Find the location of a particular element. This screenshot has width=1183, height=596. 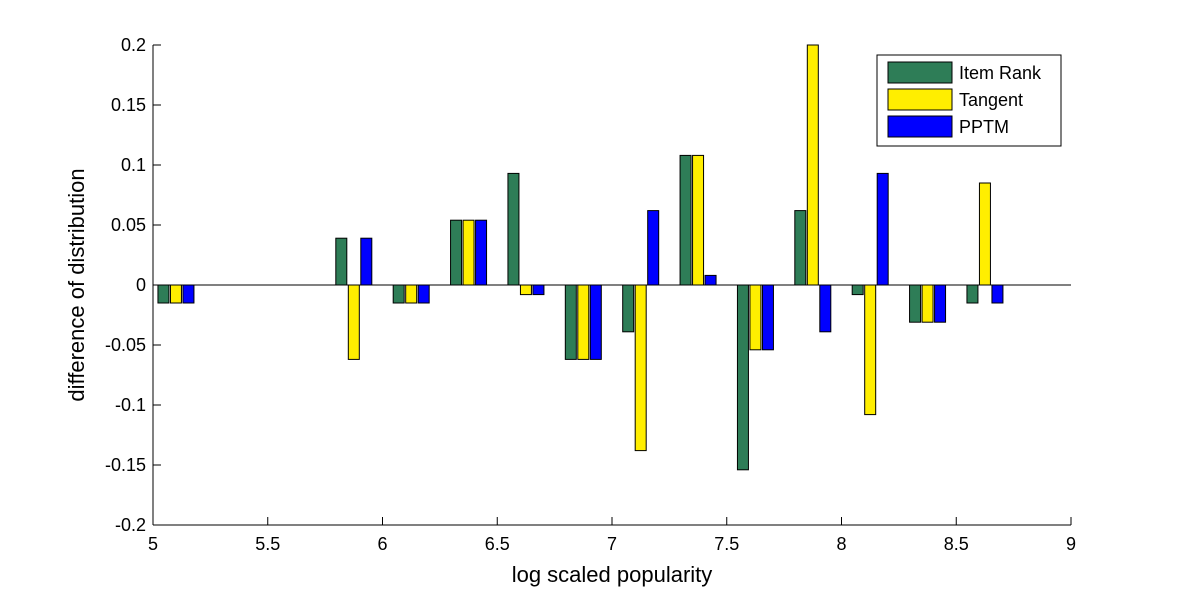

legend-swatch-pptm is located at coordinates (920, 126).